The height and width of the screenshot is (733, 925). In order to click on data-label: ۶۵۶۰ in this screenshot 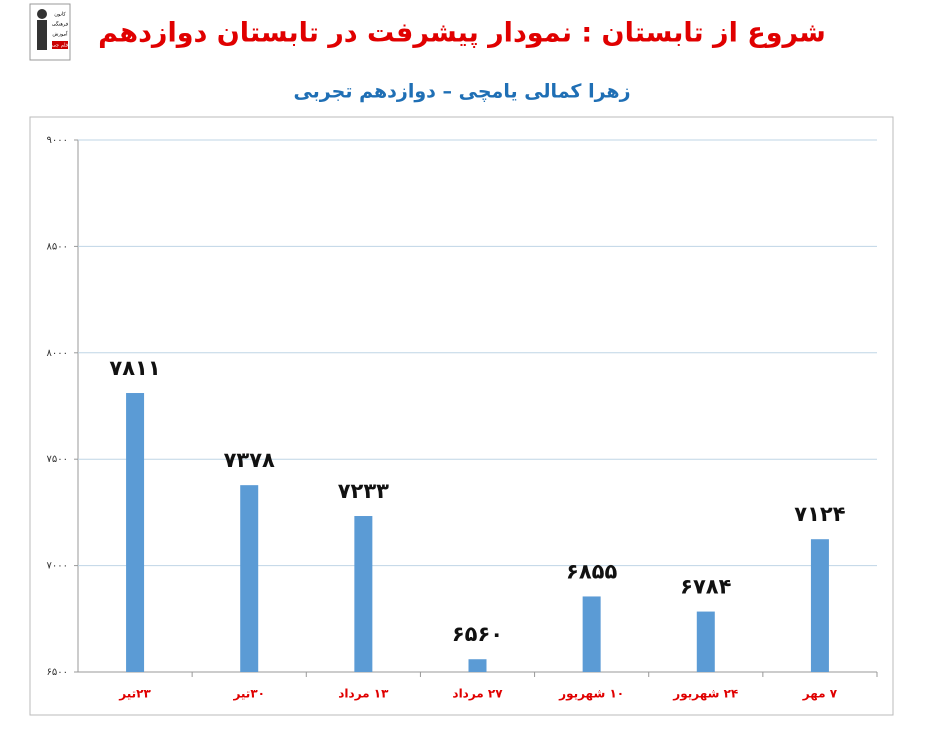, I will do `click(477, 634)`.